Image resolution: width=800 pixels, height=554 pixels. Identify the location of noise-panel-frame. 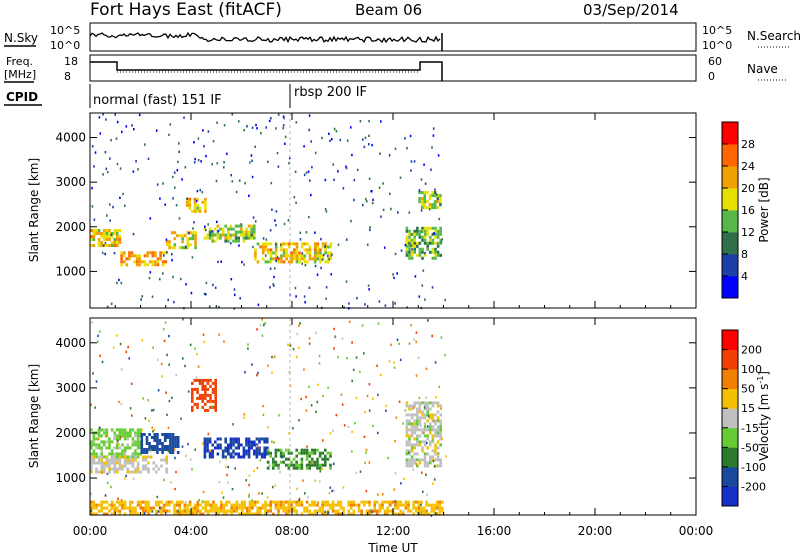
(393, 37).